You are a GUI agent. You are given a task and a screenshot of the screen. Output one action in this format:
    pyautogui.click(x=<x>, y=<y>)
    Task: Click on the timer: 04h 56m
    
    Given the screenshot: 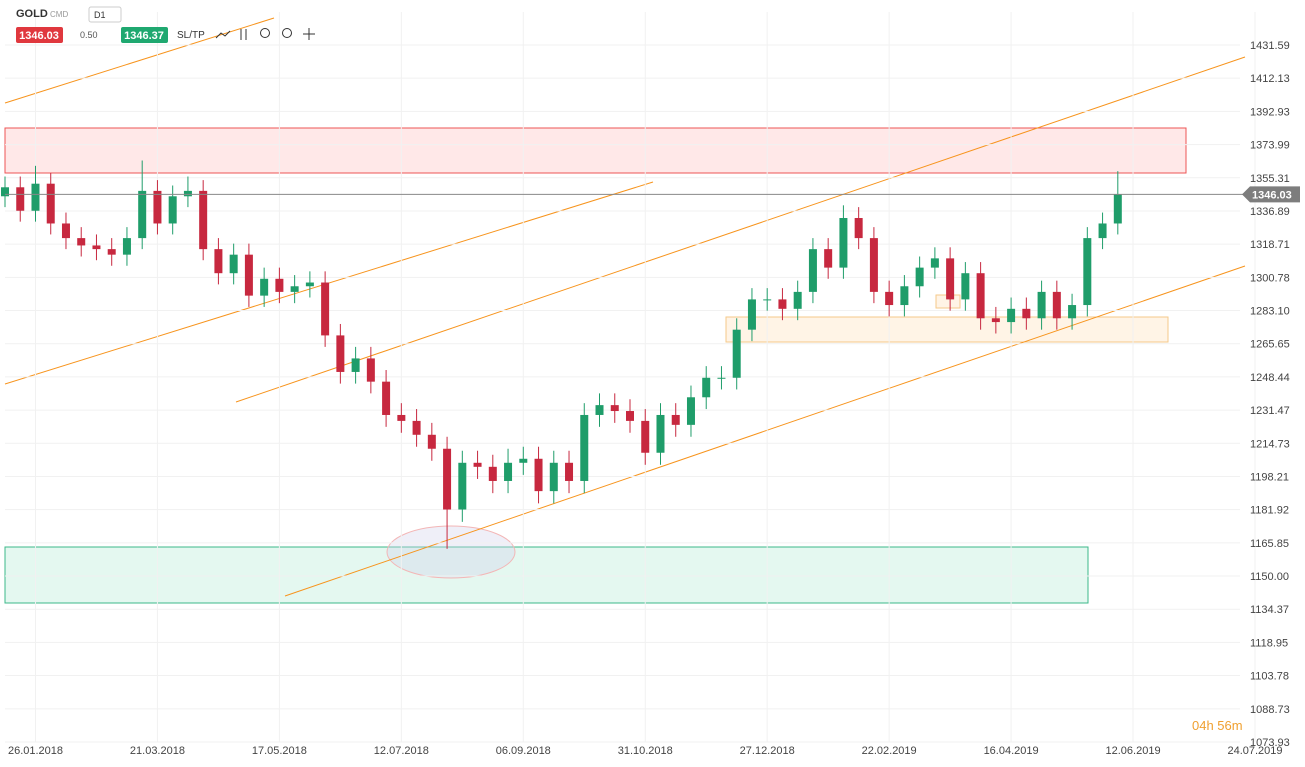 What is the action you would take?
    pyautogui.click(x=1217, y=725)
    